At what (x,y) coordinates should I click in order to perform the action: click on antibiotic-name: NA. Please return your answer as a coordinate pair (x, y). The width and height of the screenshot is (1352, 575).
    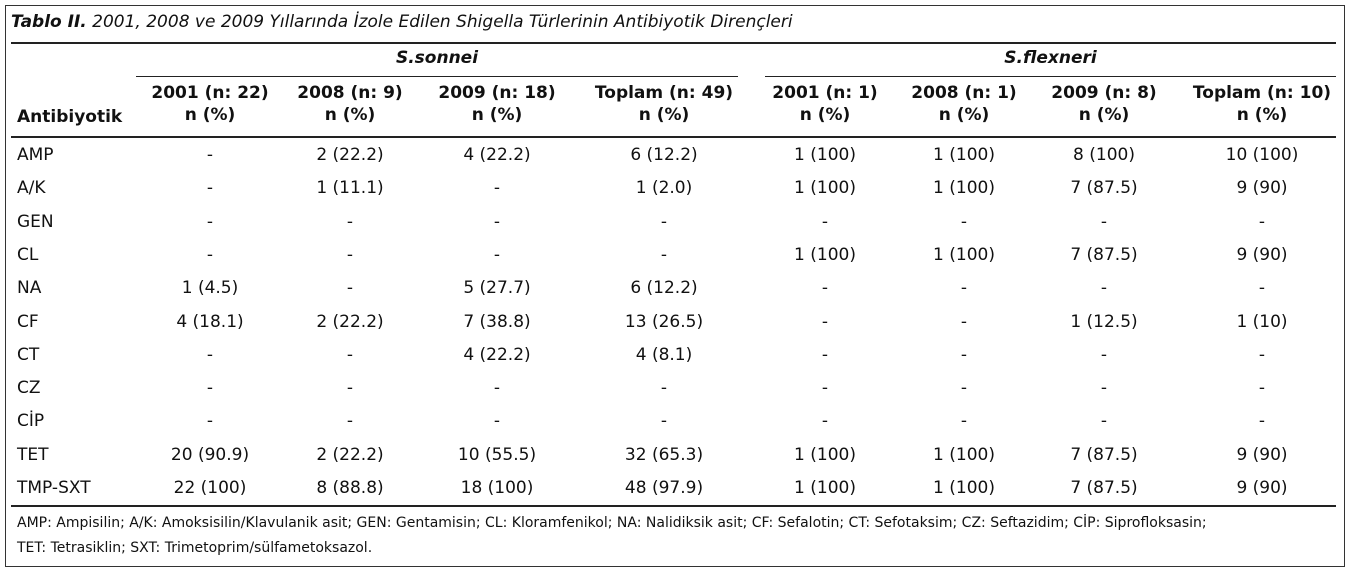
    Looking at the image, I should click on (29, 288).